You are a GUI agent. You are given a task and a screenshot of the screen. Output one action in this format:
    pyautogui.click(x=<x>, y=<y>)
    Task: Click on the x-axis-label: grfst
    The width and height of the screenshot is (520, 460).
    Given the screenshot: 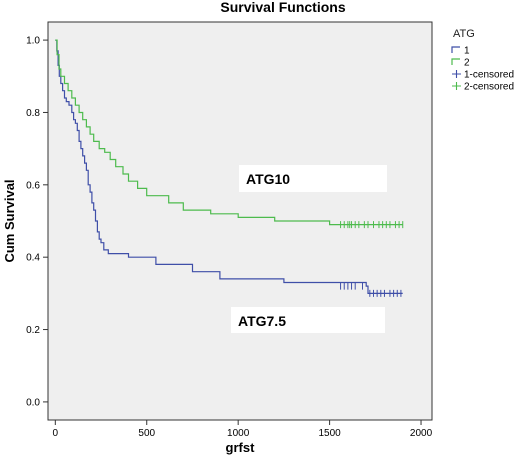 What is the action you would take?
    pyautogui.click(x=241, y=447)
    